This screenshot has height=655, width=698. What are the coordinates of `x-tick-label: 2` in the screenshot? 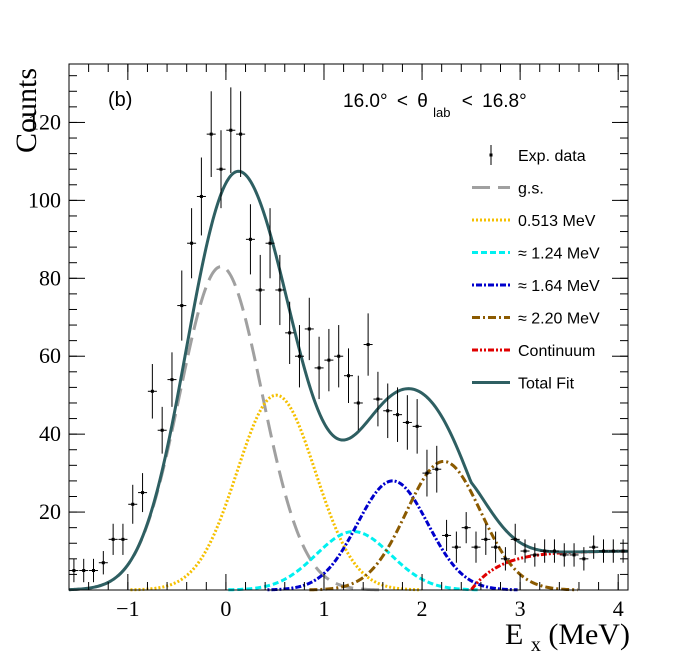 It's located at (422, 608).